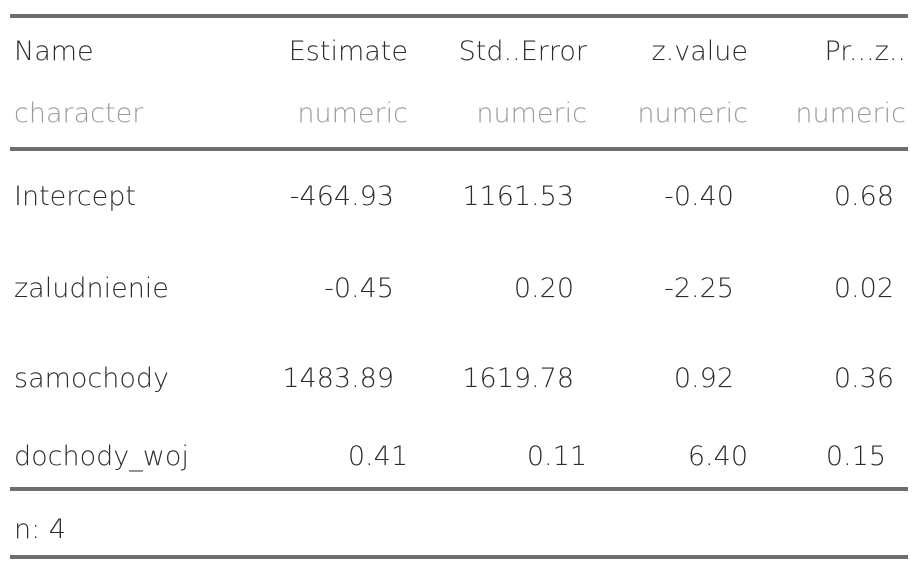 The height and width of the screenshot is (568, 922). What do you see at coordinates (352, 113) in the screenshot?
I see `type-estimate: numeric` at bounding box center [352, 113].